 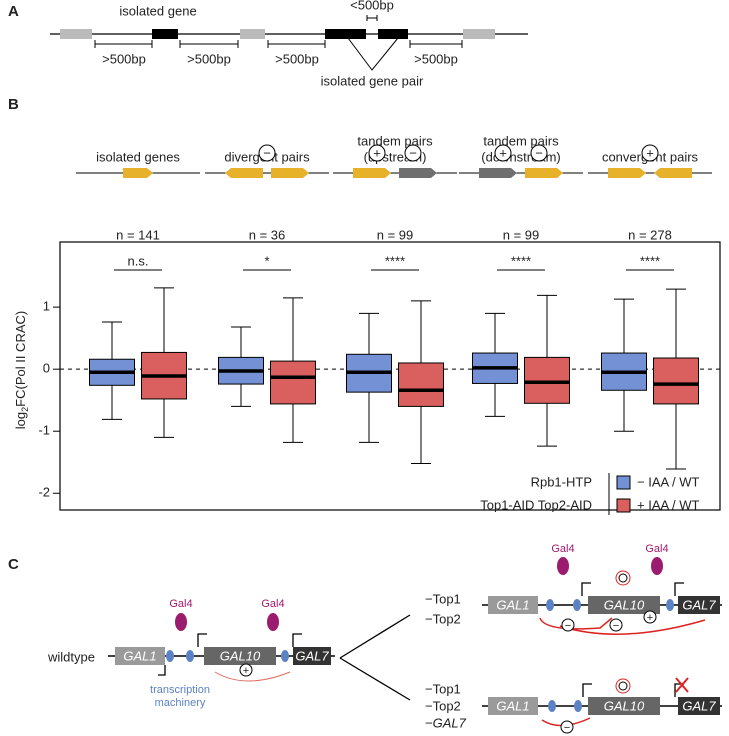 I want to click on n-label: n = 141, so click(x=138, y=234).